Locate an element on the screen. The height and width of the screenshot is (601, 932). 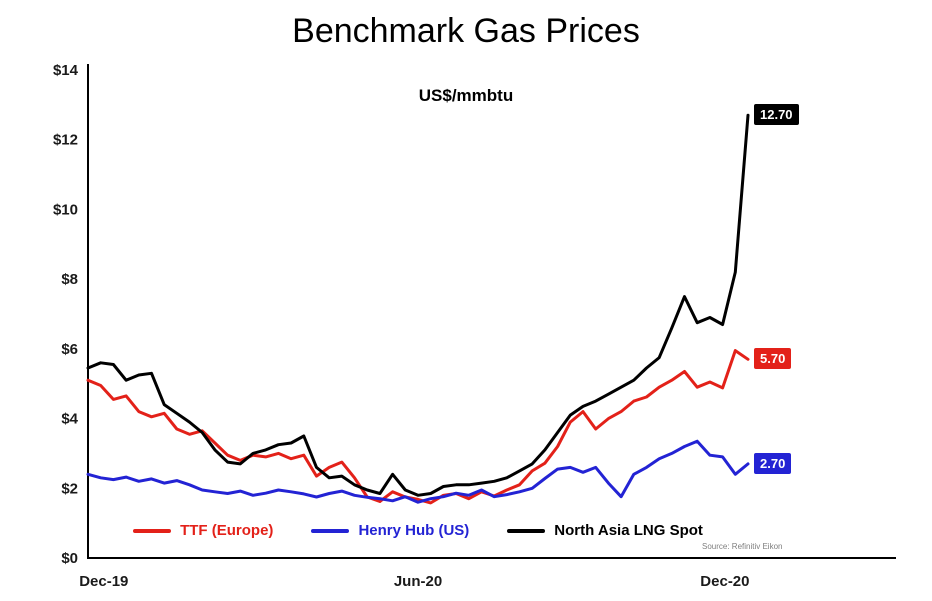
legend-item-henry-hub: Henry Hub (US) is located at coordinates (390, 530).